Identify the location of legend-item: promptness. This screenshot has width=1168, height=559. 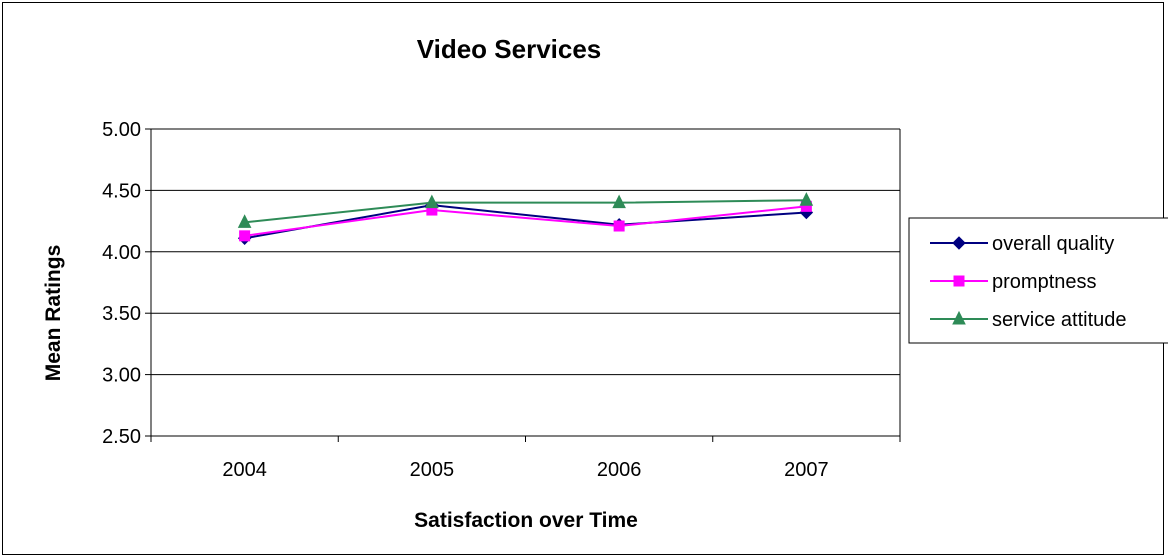
(1013, 282).